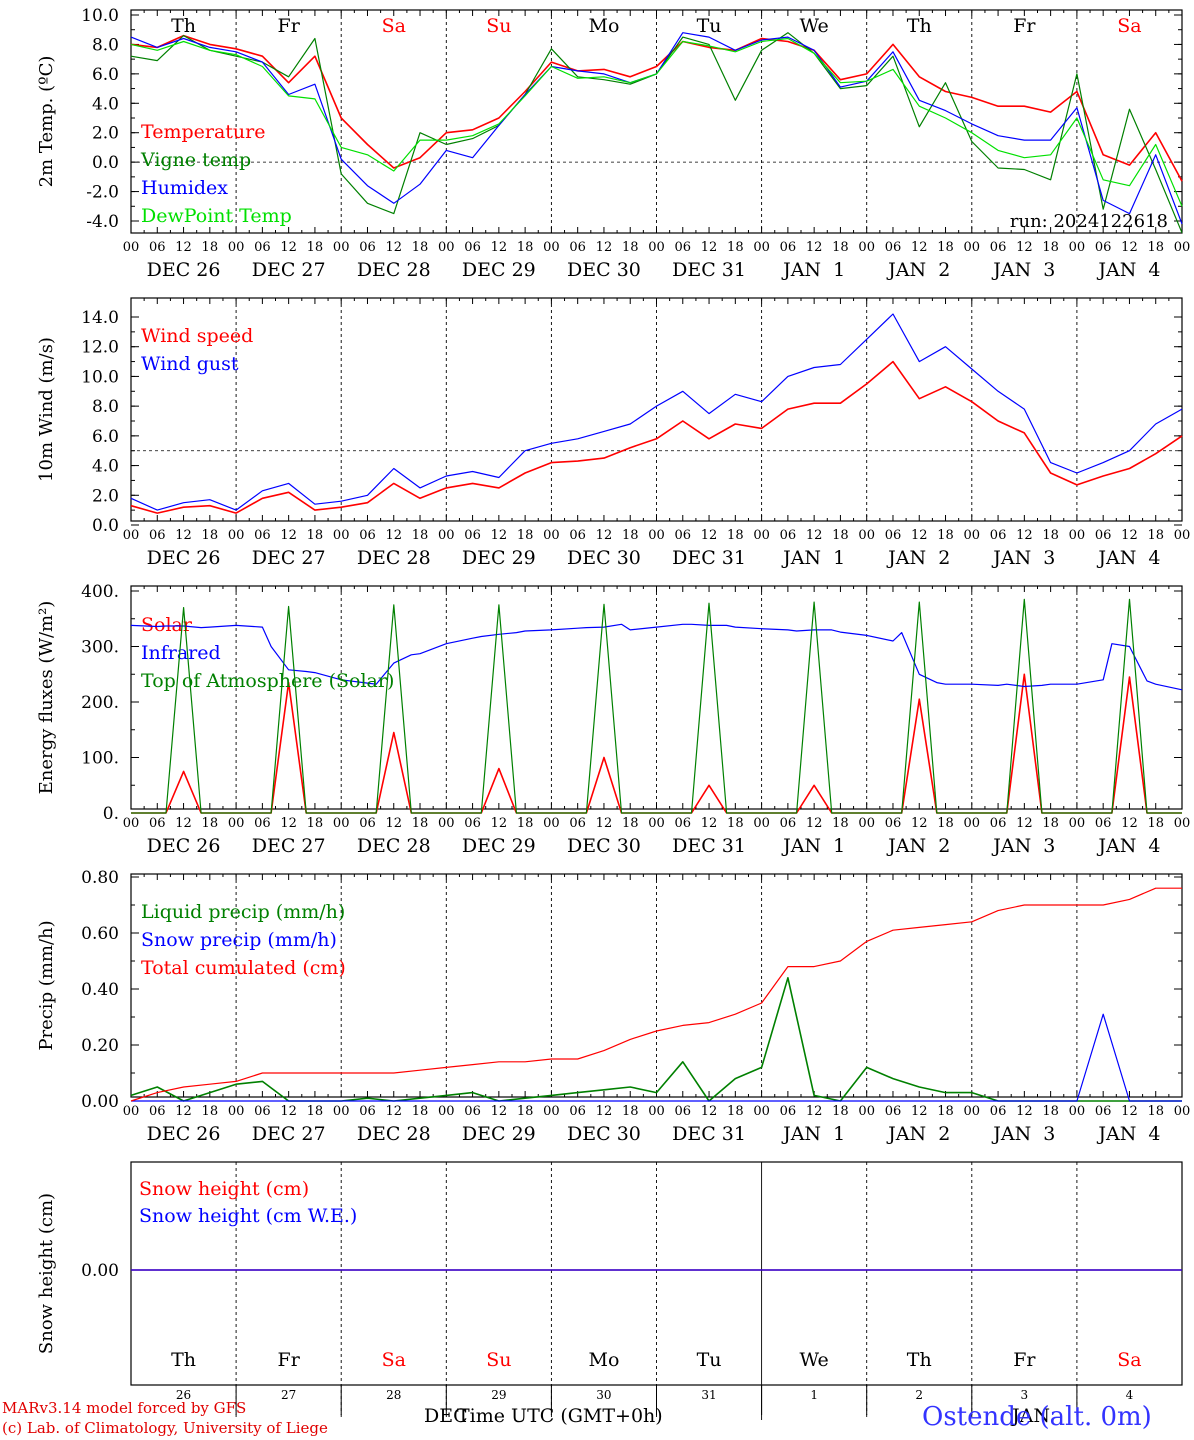 The image size is (1194, 1440). I want to click on day-number-label: 29, so click(498, 1395).